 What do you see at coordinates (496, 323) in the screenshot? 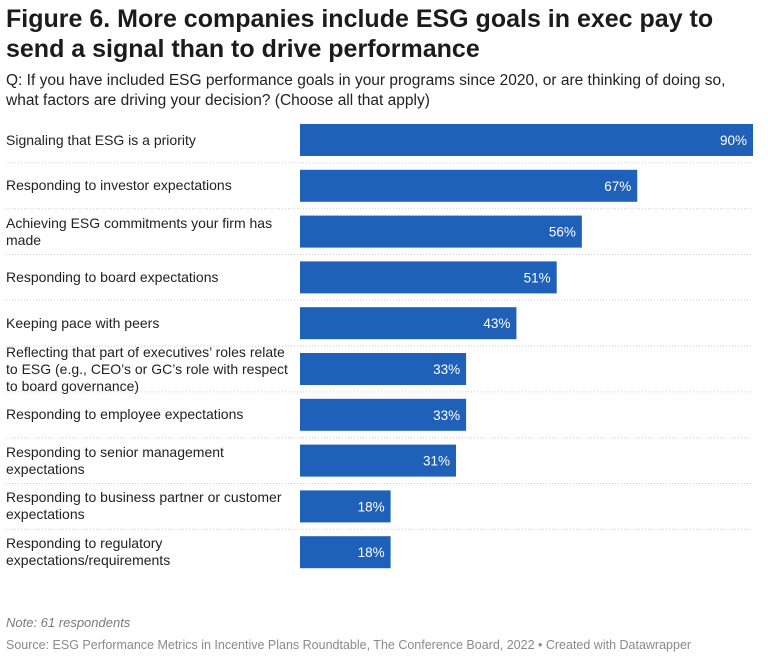
I see `value-label: 43%` at bounding box center [496, 323].